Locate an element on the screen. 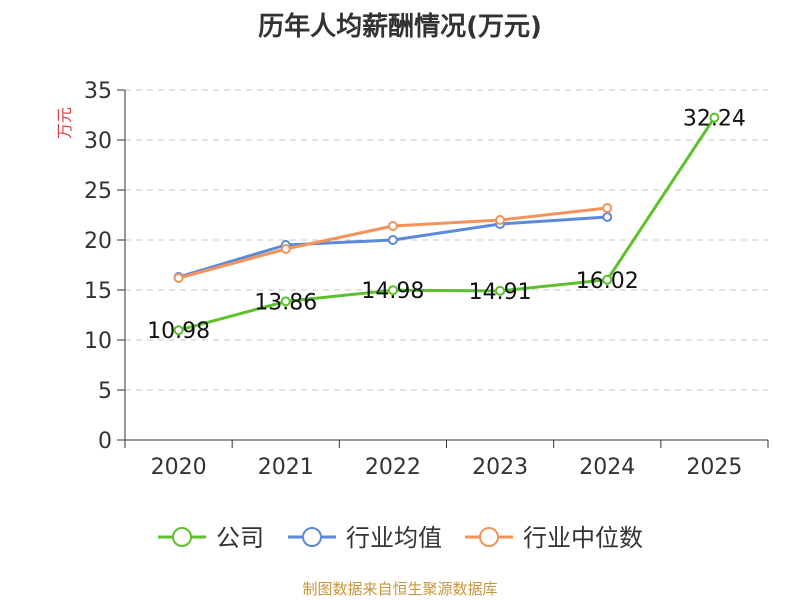  data-label: 13.86 is located at coordinates (285, 302).